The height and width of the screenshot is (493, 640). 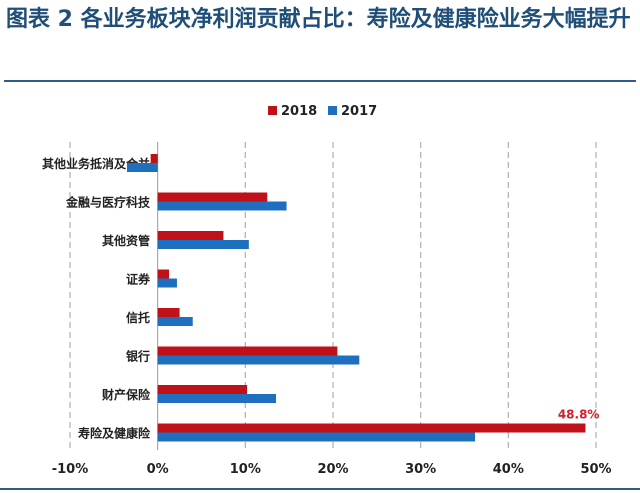 I want to click on chart-title: 图表 2 各业务板块净利润贡献占比：寿险及健康险业务大幅提升, so click(x=318, y=19).